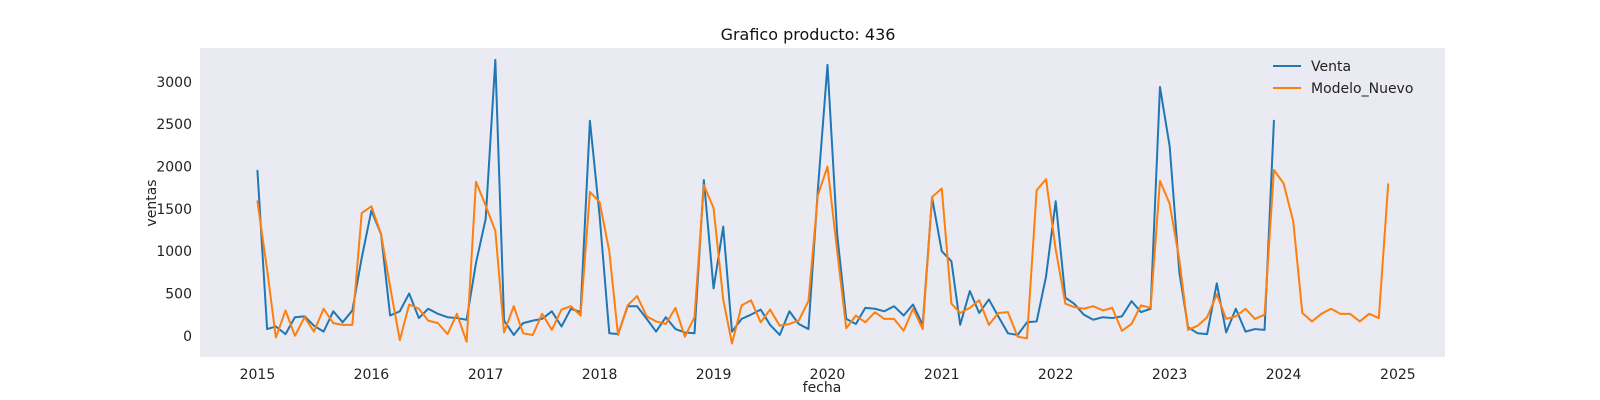 The height and width of the screenshot is (400, 1600). Describe the element at coordinates (1362, 89) in the screenshot. I see `legend-label: Modelo_Nuevo` at that location.